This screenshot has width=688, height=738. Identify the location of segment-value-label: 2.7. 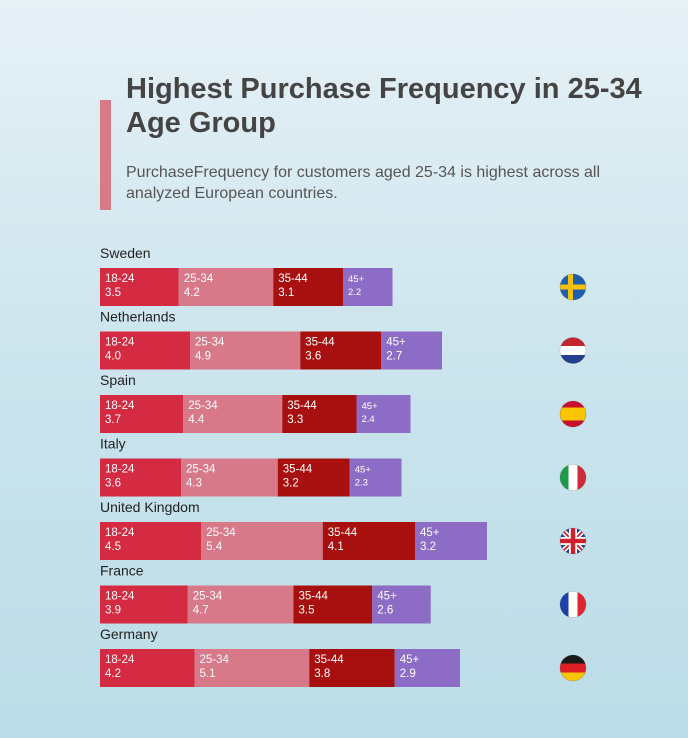
(394, 357).